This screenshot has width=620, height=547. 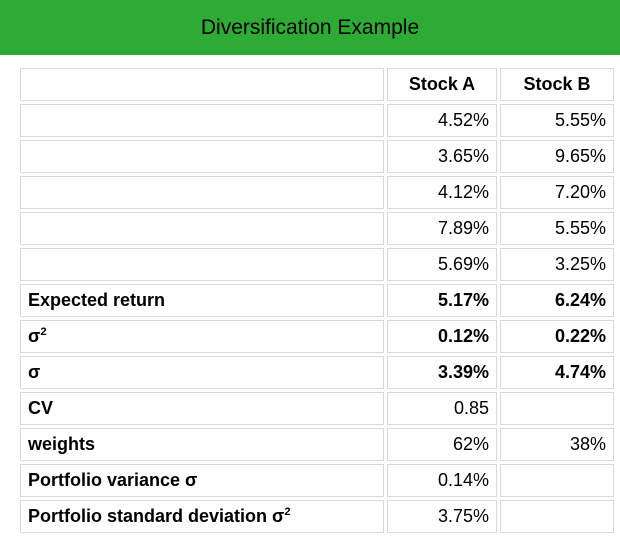 What do you see at coordinates (202, 372) in the screenshot?
I see `row-label-sigma: σ` at bounding box center [202, 372].